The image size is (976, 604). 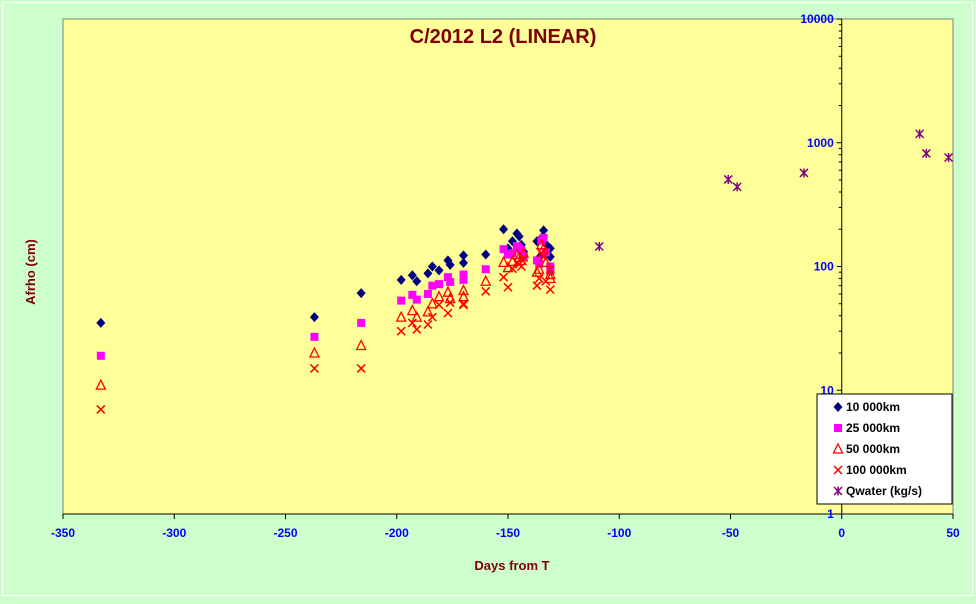 I want to click on chart-title: C/2012 L2 (LINEAR), so click(x=503, y=37).